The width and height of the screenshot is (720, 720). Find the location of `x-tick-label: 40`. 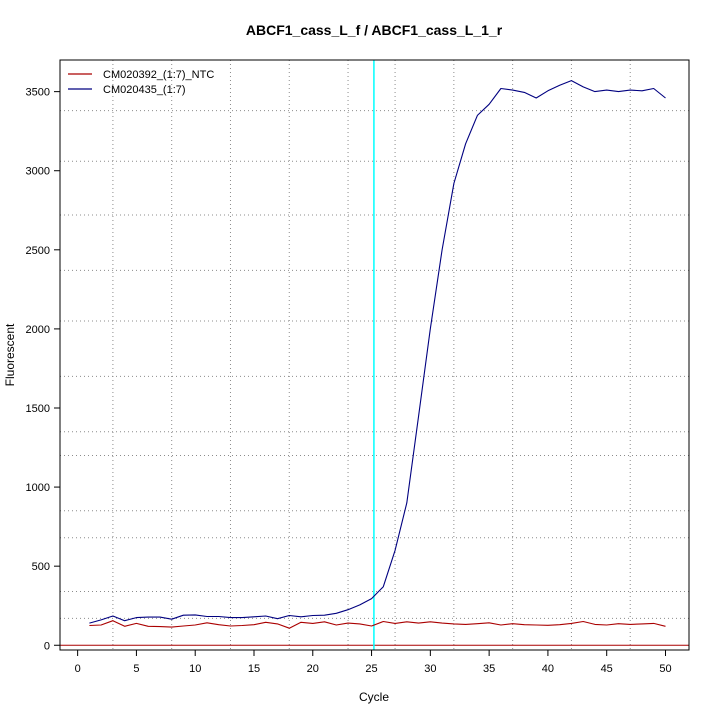

x-tick-label: 40 is located at coordinates (548, 669).